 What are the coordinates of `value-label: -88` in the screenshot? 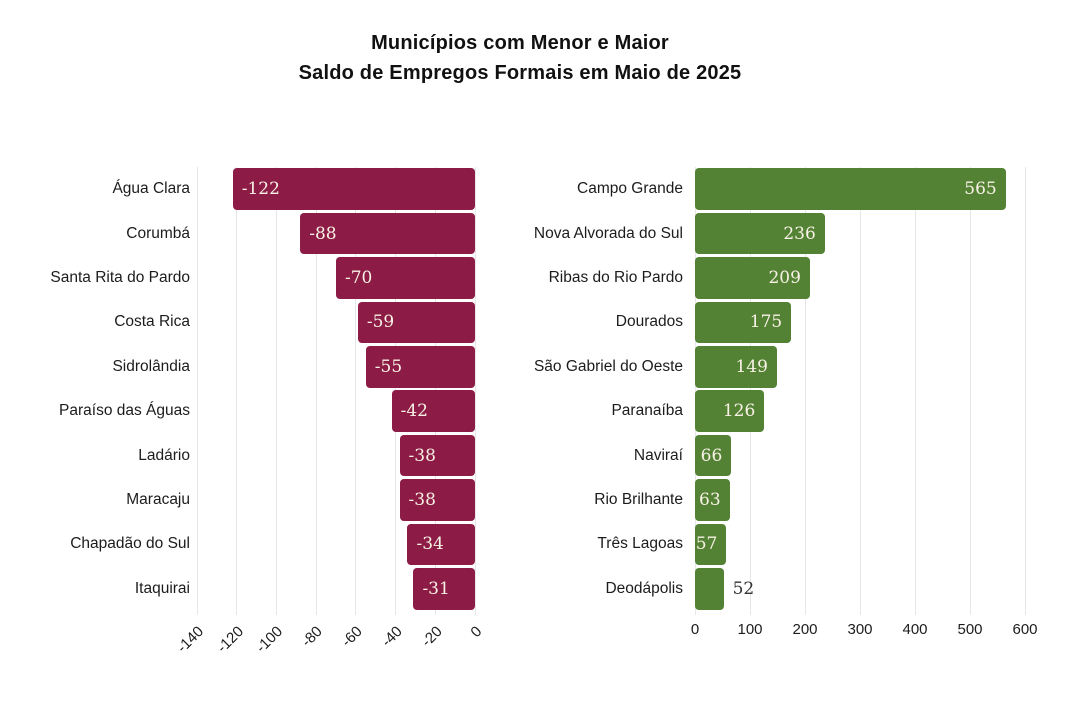 It's located at (323, 233).